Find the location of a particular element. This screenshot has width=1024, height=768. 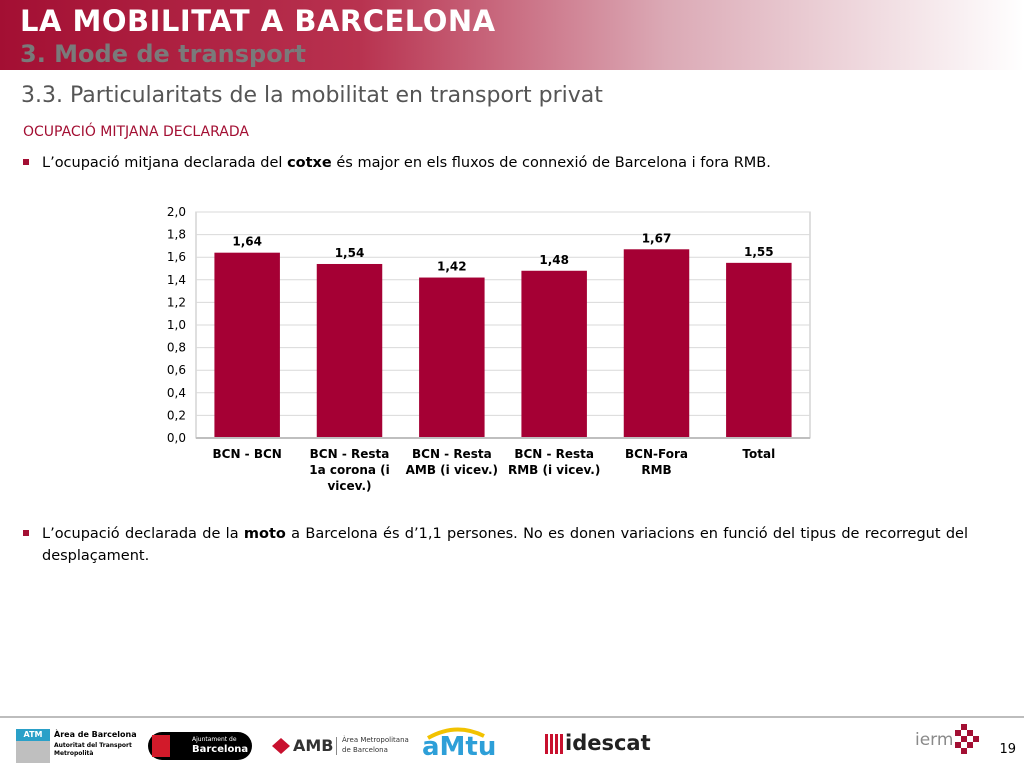

footer-divider is located at coordinates (512, 717).